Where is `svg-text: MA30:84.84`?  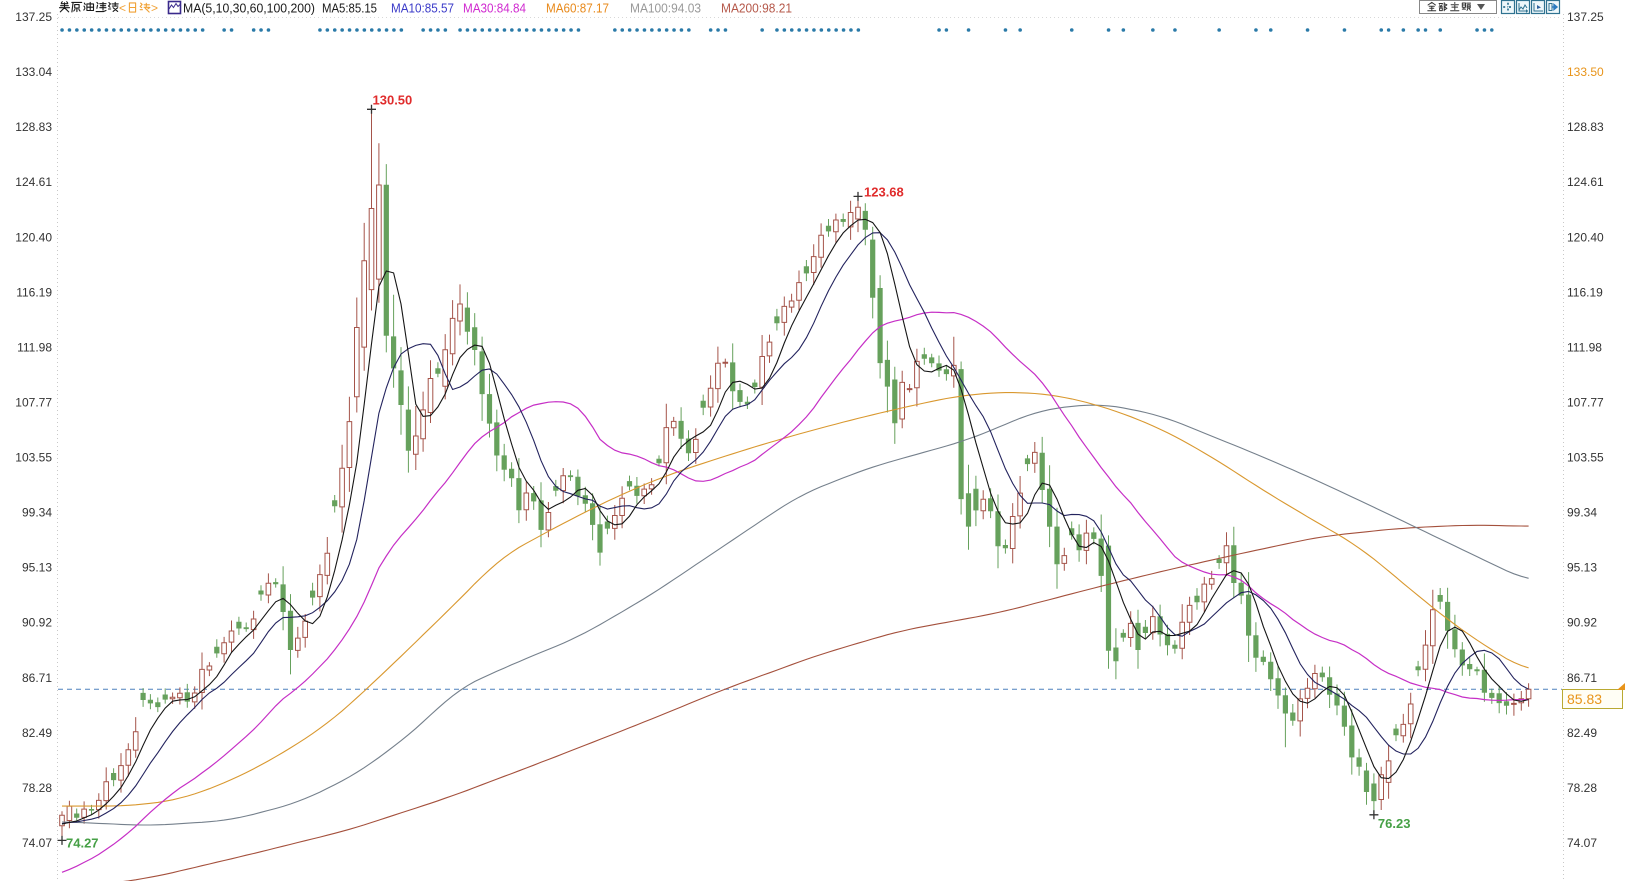
svg-text: MA30:84.84 is located at coordinates (494, 8).